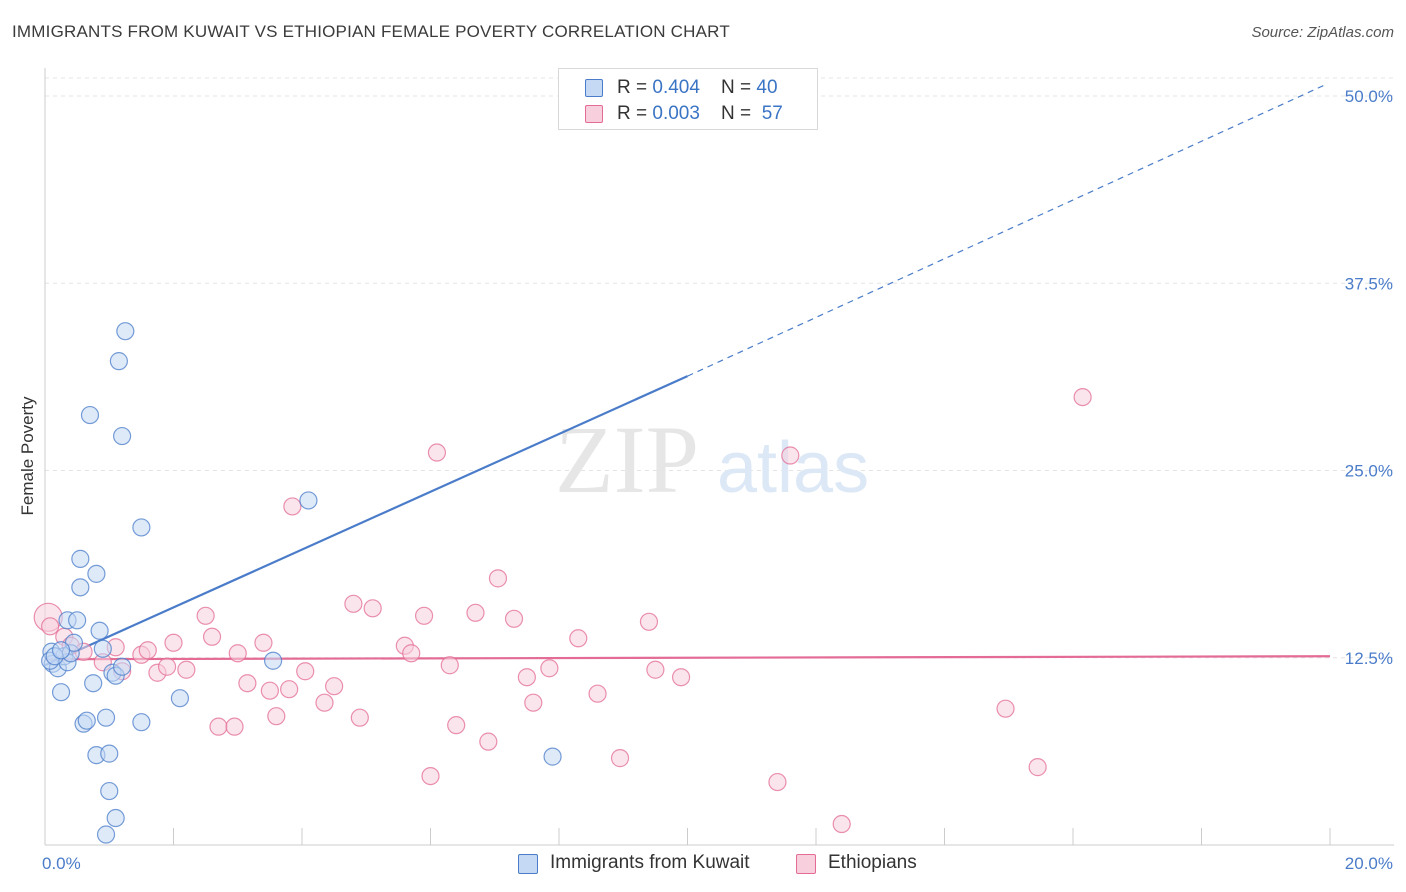 The width and height of the screenshot is (1406, 892). What do you see at coordinates (528, 864) in the screenshot?
I see `bottom-legend-swatch-kuwait` at bounding box center [528, 864].